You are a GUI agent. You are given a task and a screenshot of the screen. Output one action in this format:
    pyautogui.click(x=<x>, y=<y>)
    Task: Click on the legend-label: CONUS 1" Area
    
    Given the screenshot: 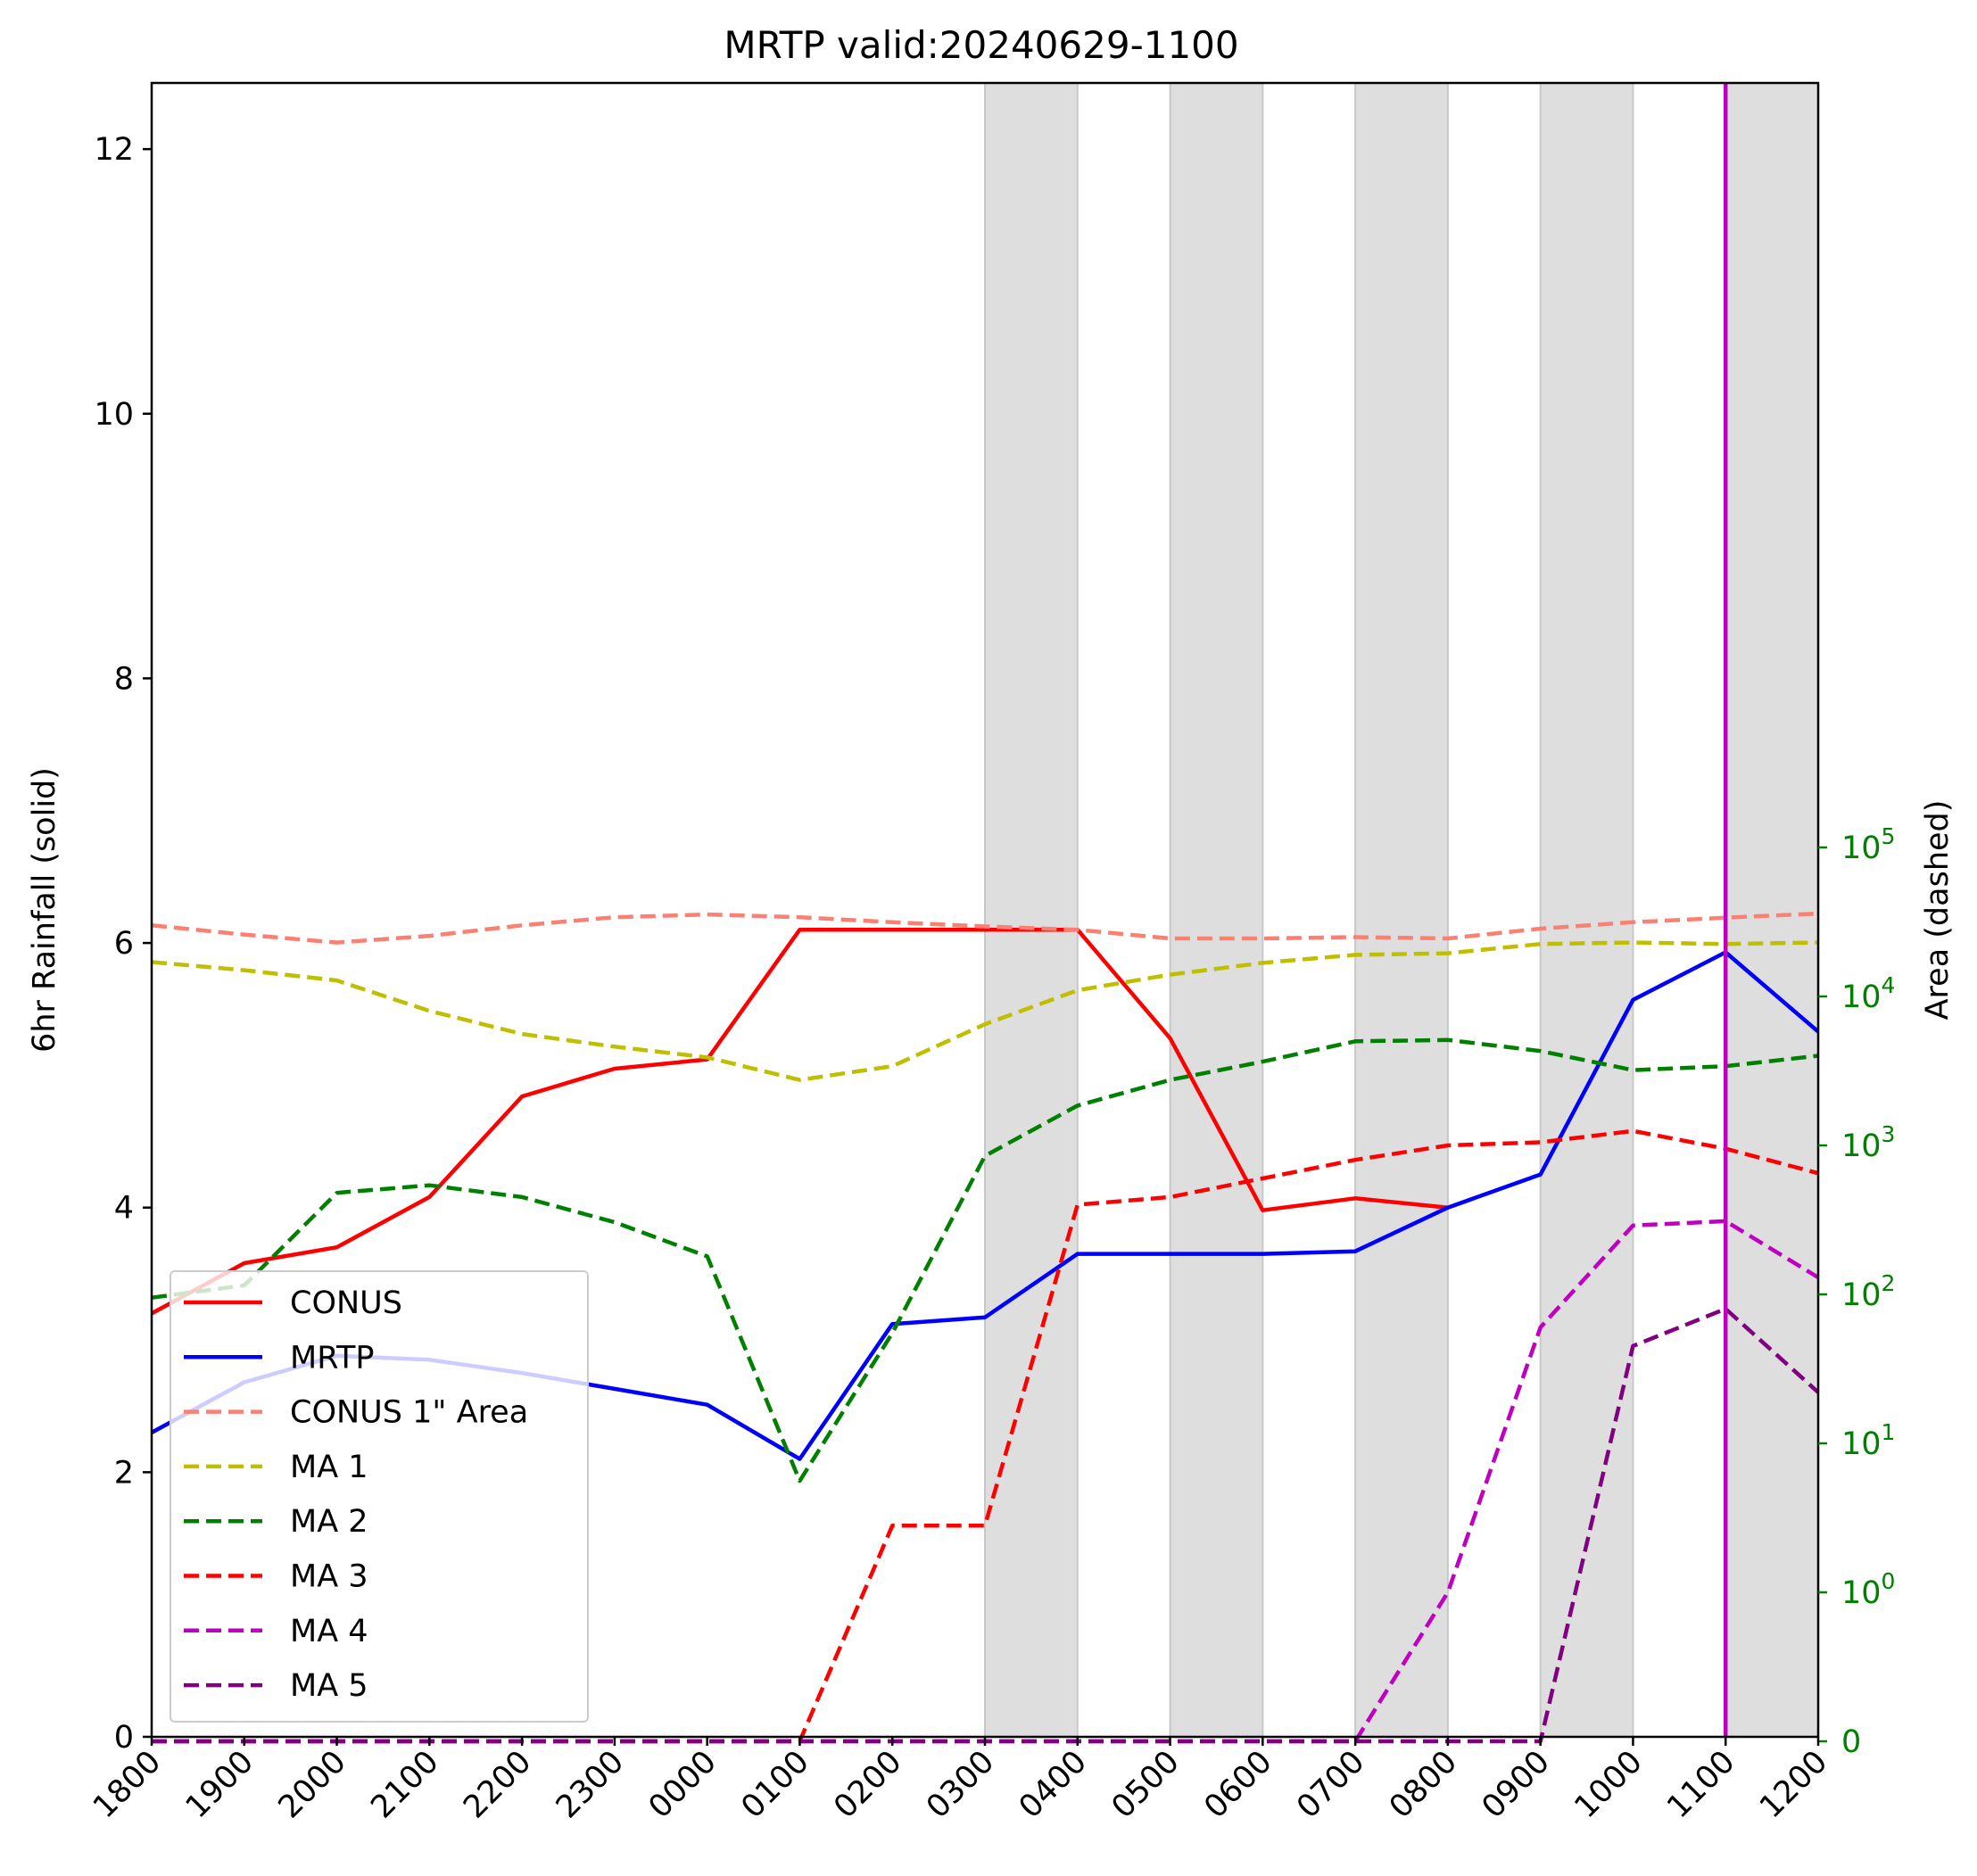 What is the action you would take?
    pyautogui.click(x=409, y=1413)
    